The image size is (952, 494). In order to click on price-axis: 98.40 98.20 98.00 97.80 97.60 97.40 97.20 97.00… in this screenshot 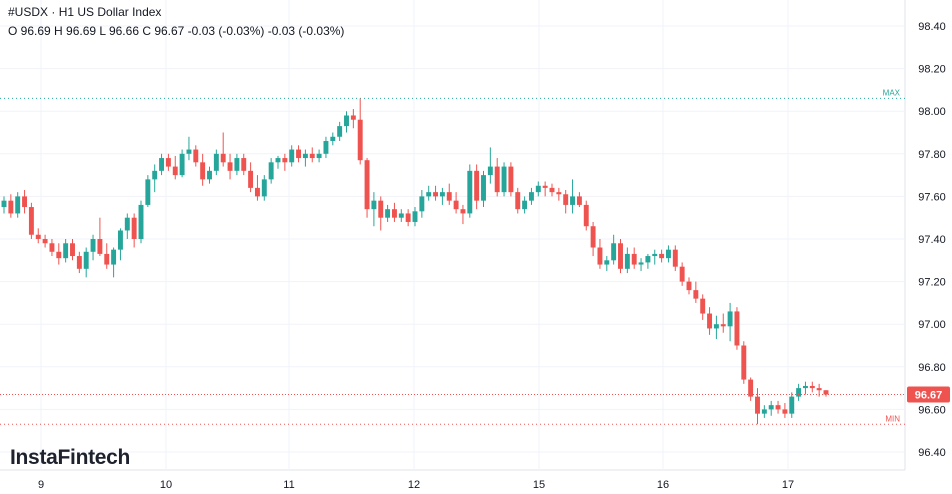, I will do `click(932, 240)`.